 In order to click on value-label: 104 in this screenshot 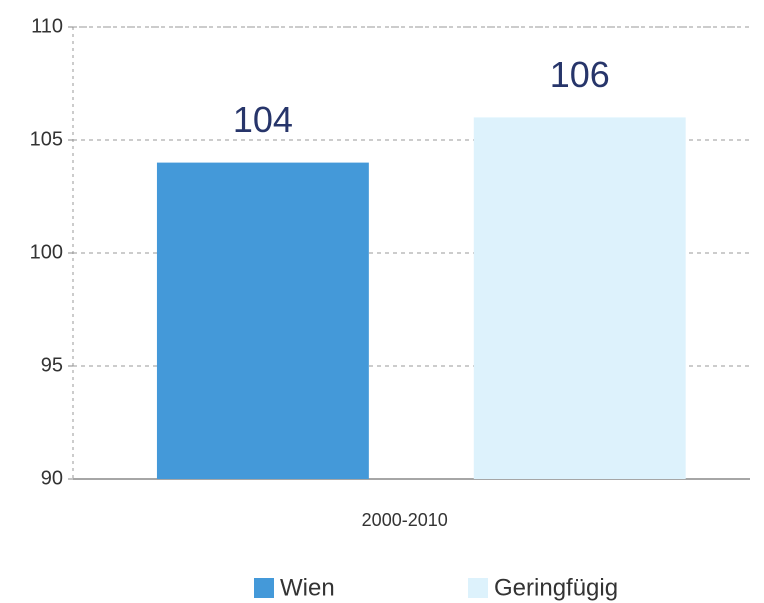, I will do `click(263, 119)`.